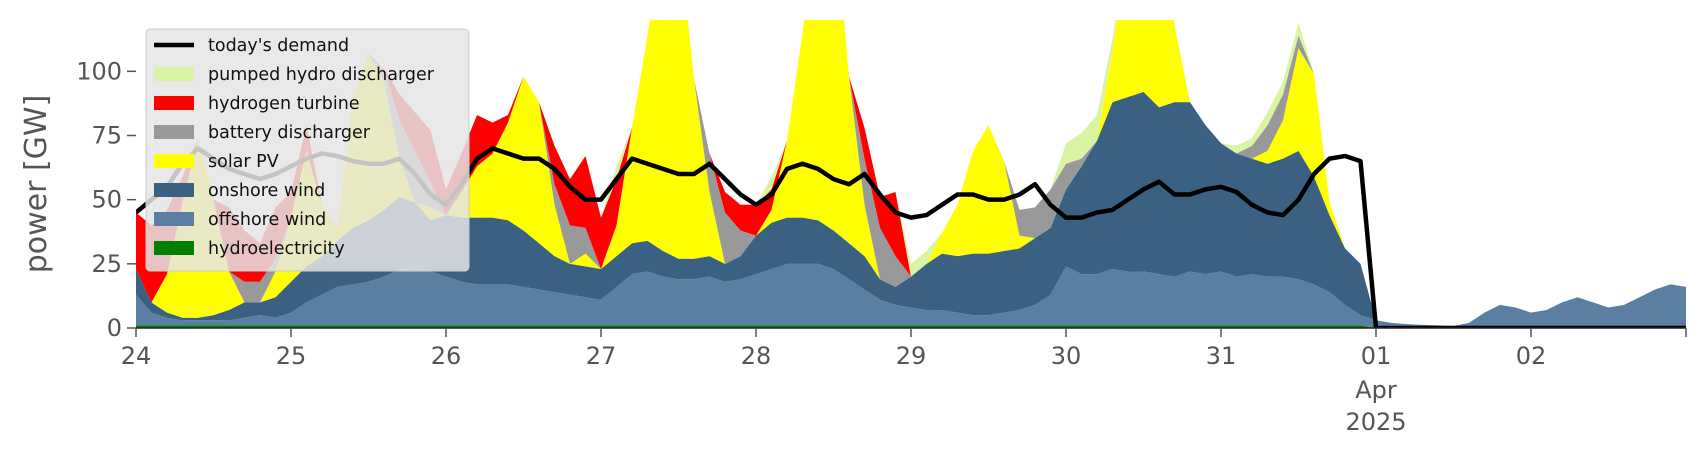 Image resolution: width=1706 pixels, height=460 pixels. Describe the element at coordinates (174, 219) in the screenshot. I see `legend-swatch-offshore-wind` at that location.